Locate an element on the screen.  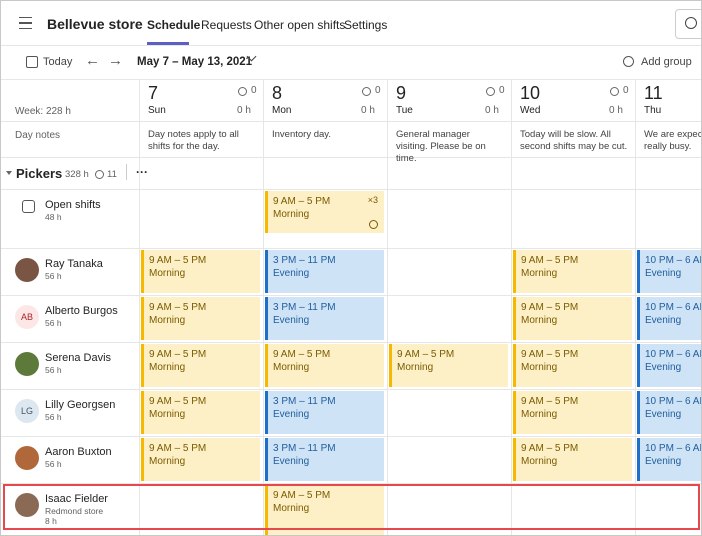
more-button: ··· is located at coordinates (142, 172).